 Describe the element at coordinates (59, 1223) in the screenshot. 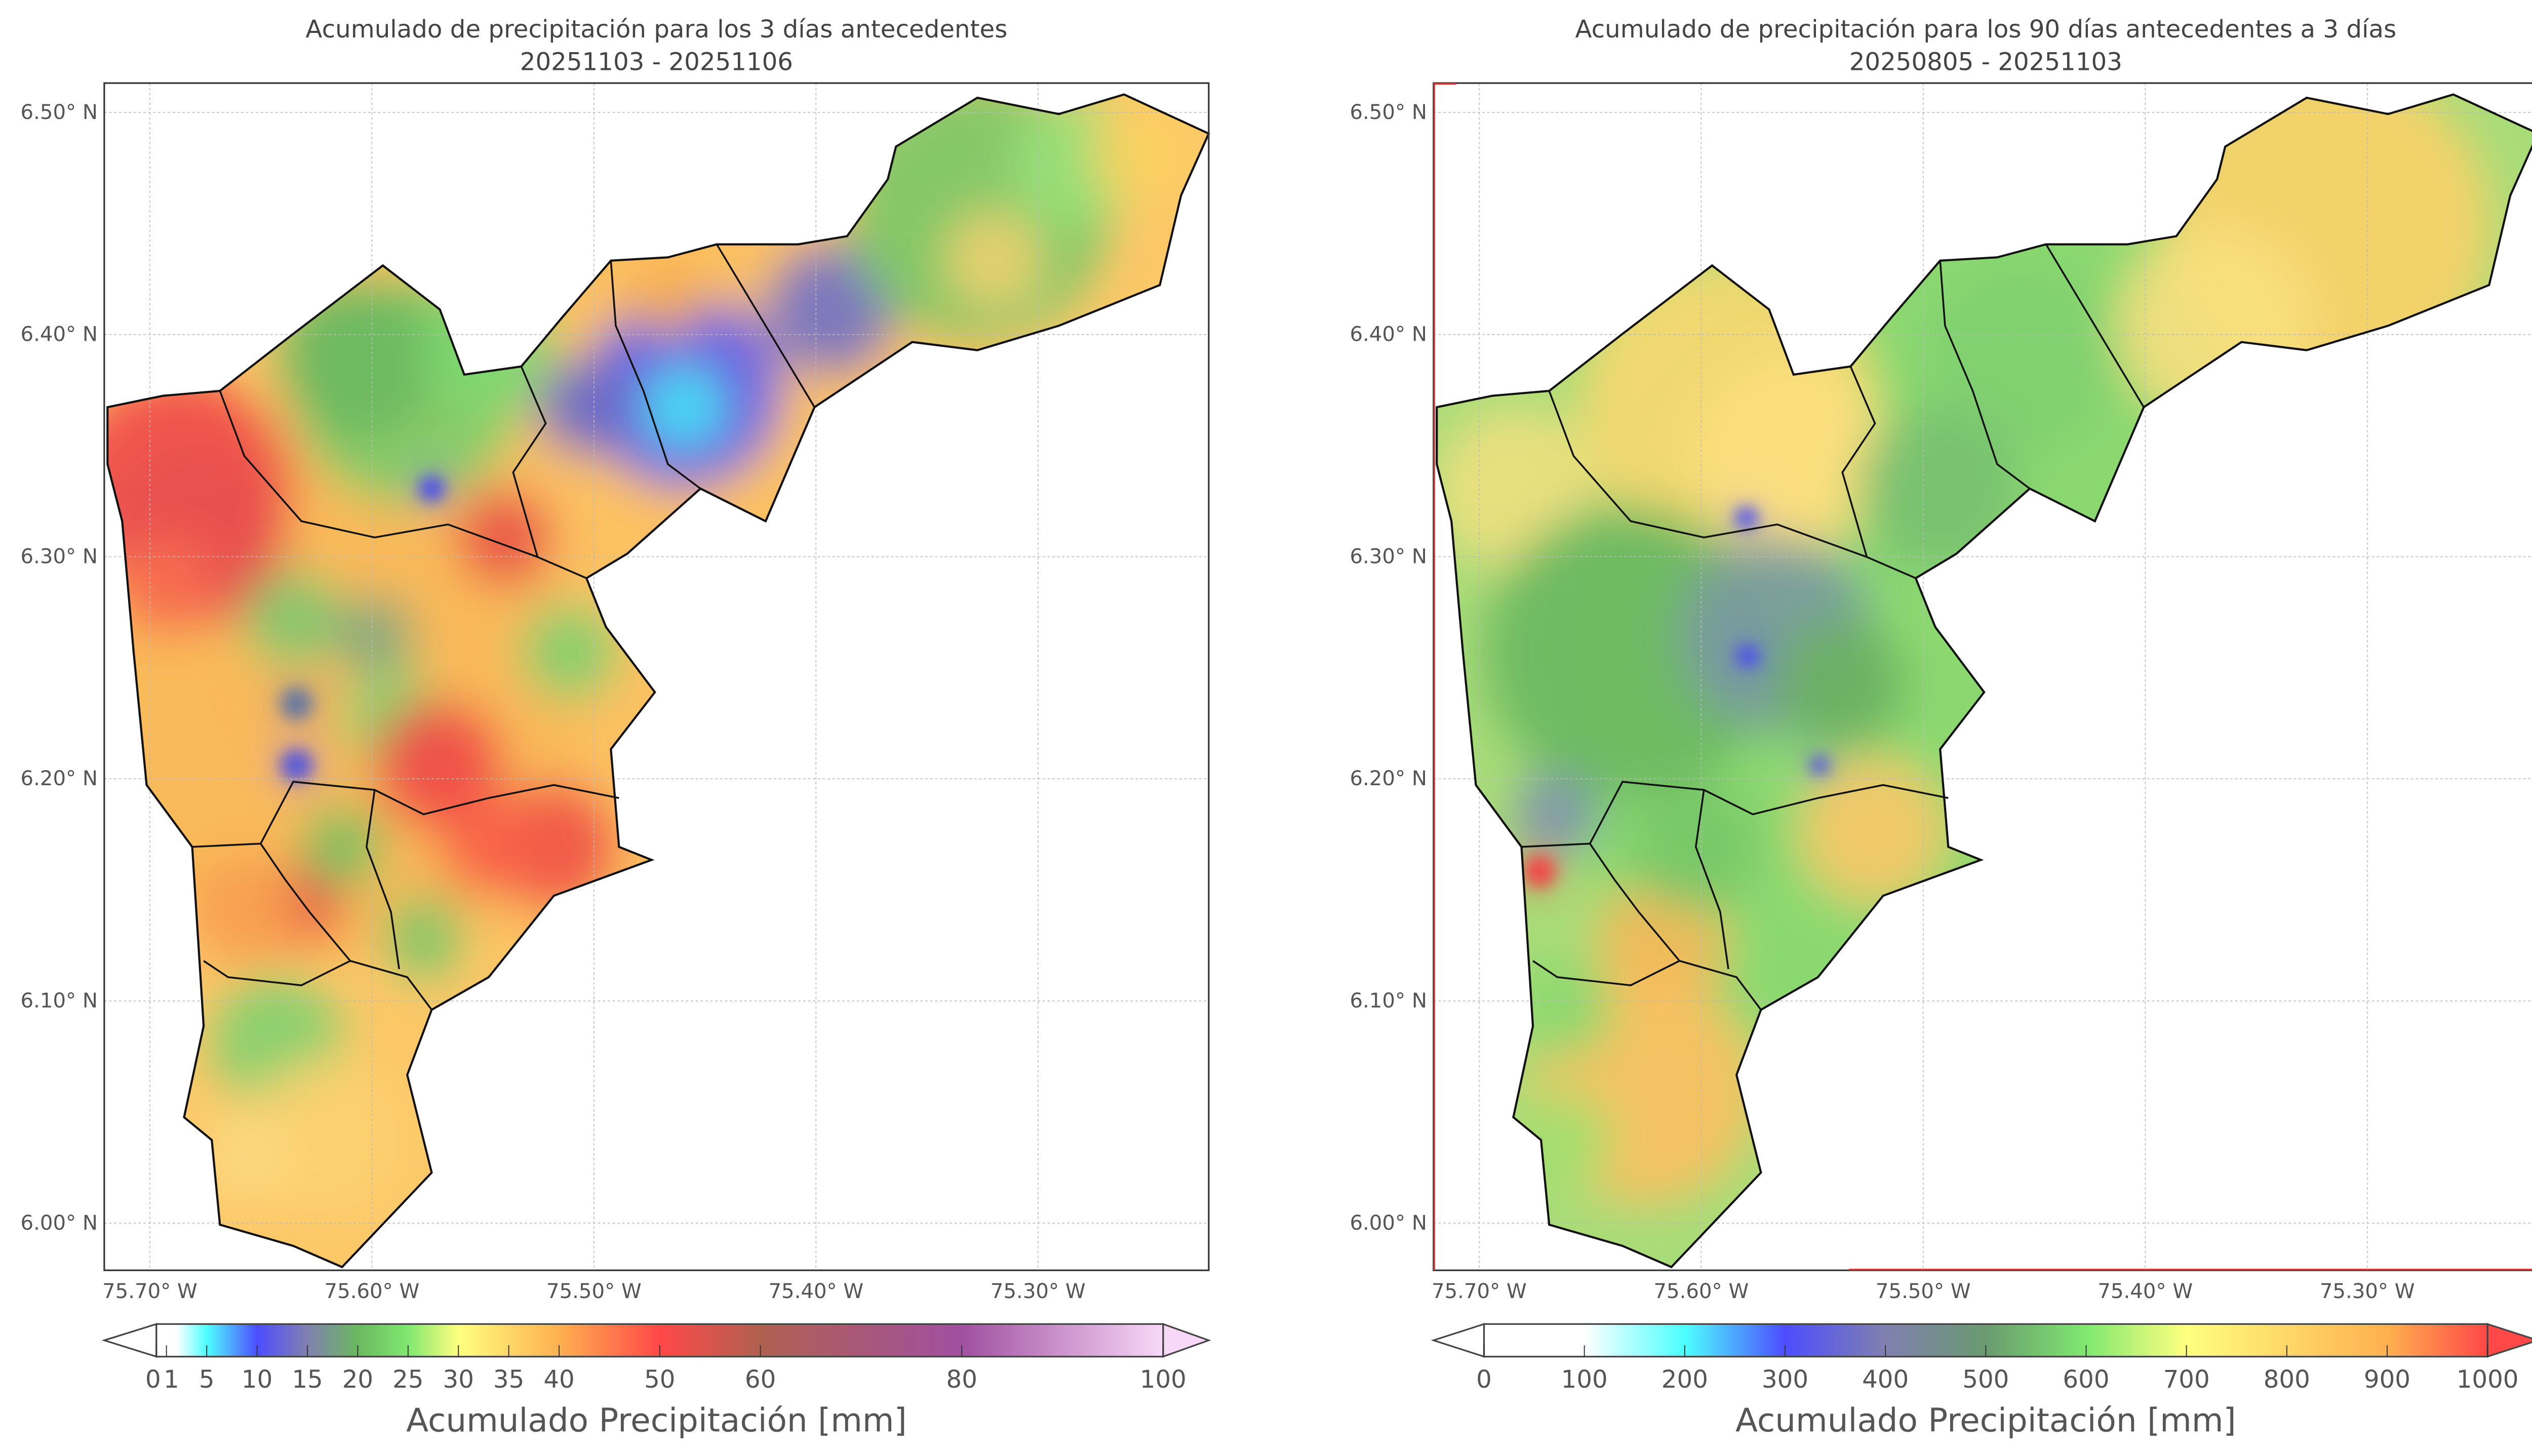

I see `lat-tick-label: 6.00° N` at that location.